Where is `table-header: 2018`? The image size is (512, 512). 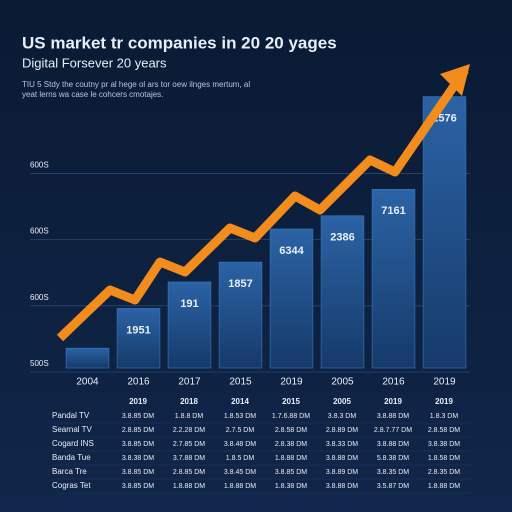 table-header: 2018 is located at coordinates (189, 401).